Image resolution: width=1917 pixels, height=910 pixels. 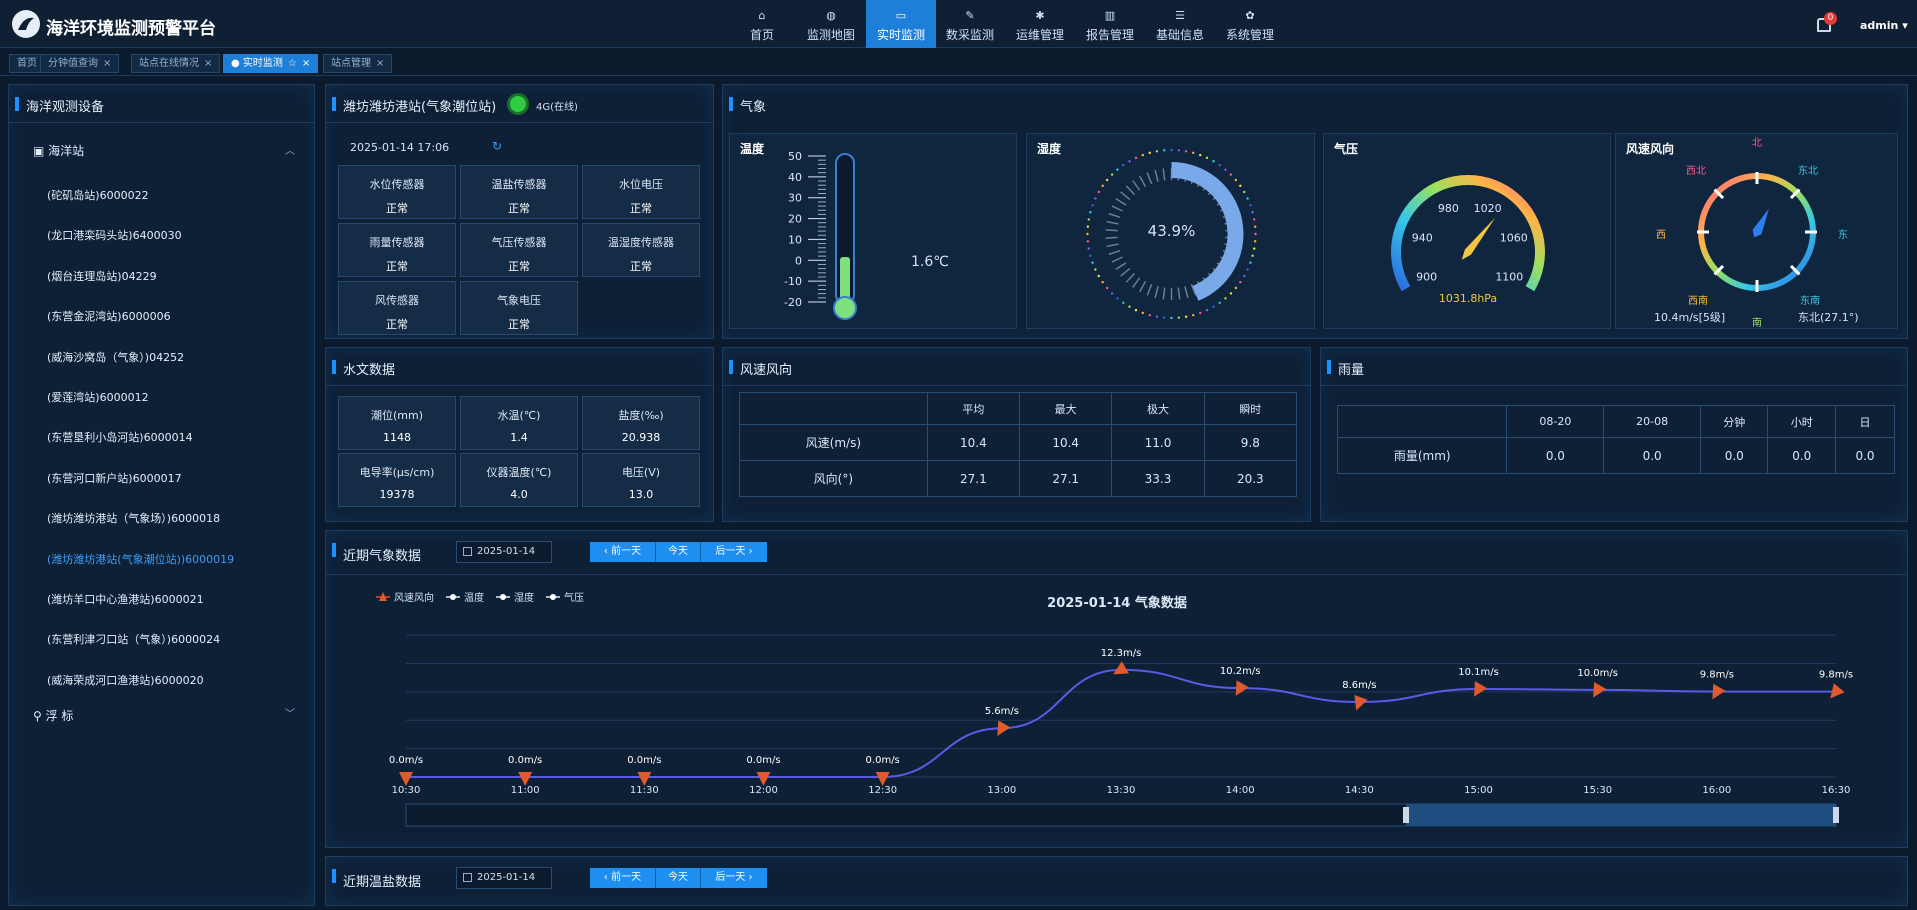 What do you see at coordinates (519, 184) in the screenshot?
I see `sensor-name: 温盐传感器` at bounding box center [519, 184].